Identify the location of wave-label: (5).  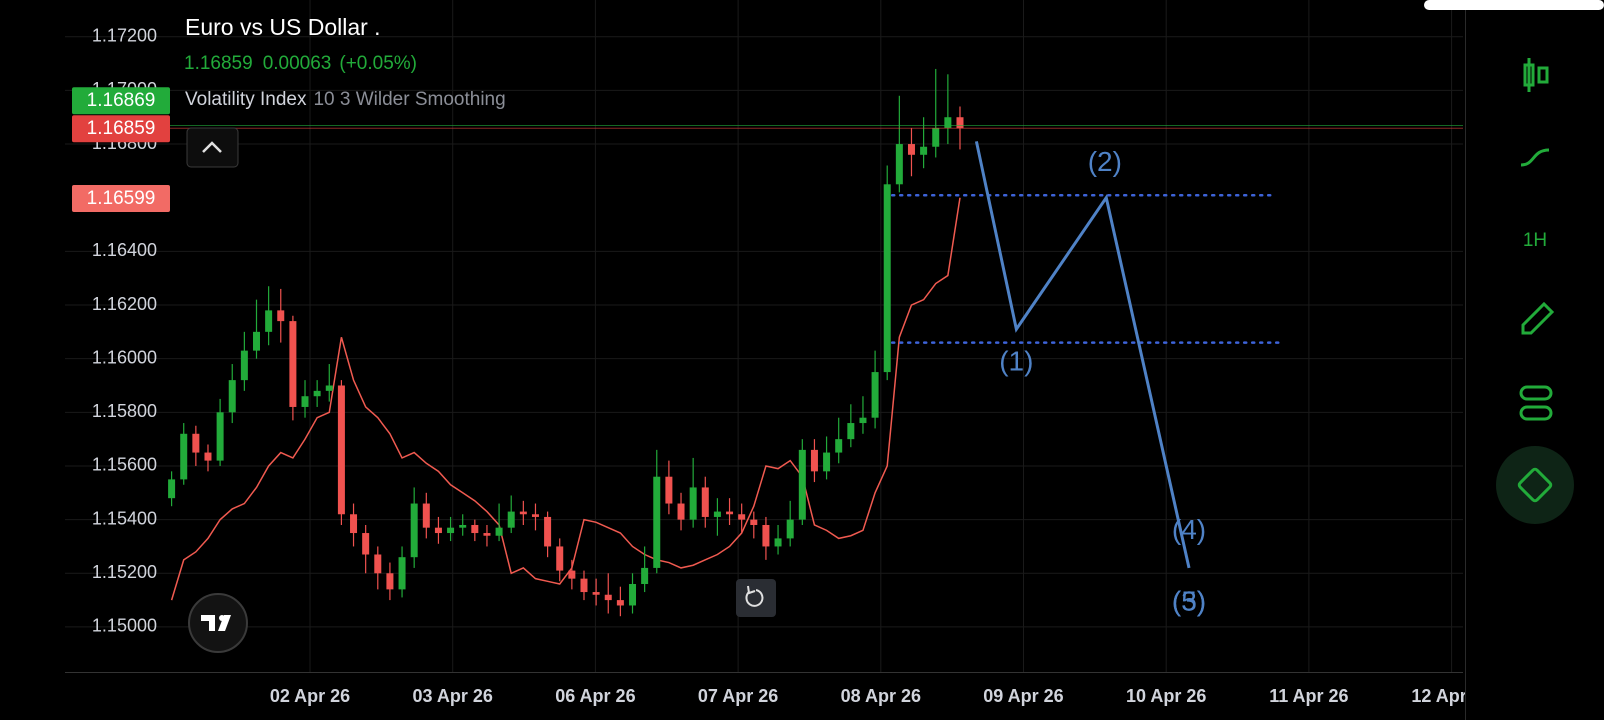
(1189, 601).